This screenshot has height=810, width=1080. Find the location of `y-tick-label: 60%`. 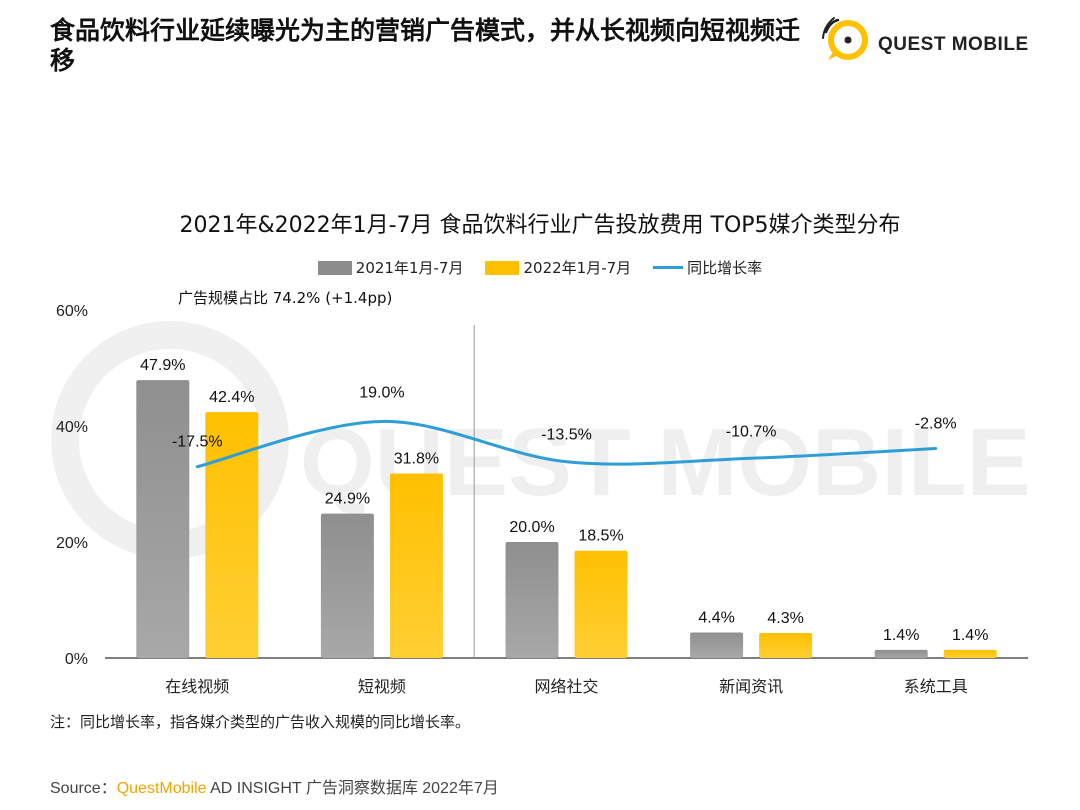

y-tick-label: 60% is located at coordinates (72, 311).